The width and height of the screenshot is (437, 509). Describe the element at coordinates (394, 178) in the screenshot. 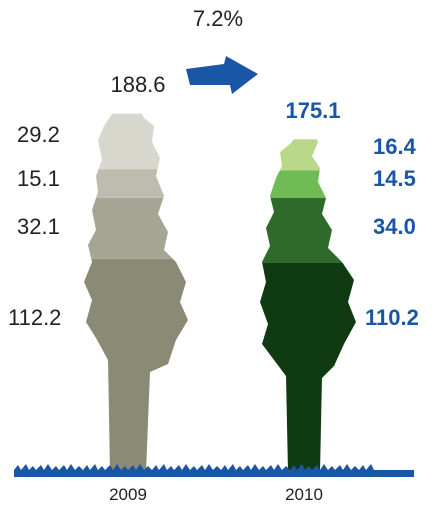

I see `segment-label-2010-upper: 14.5` at that location.